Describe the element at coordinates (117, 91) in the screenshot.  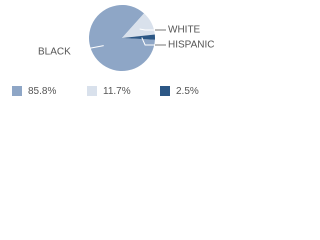
I see `legend-label: 11.7%` at that location.